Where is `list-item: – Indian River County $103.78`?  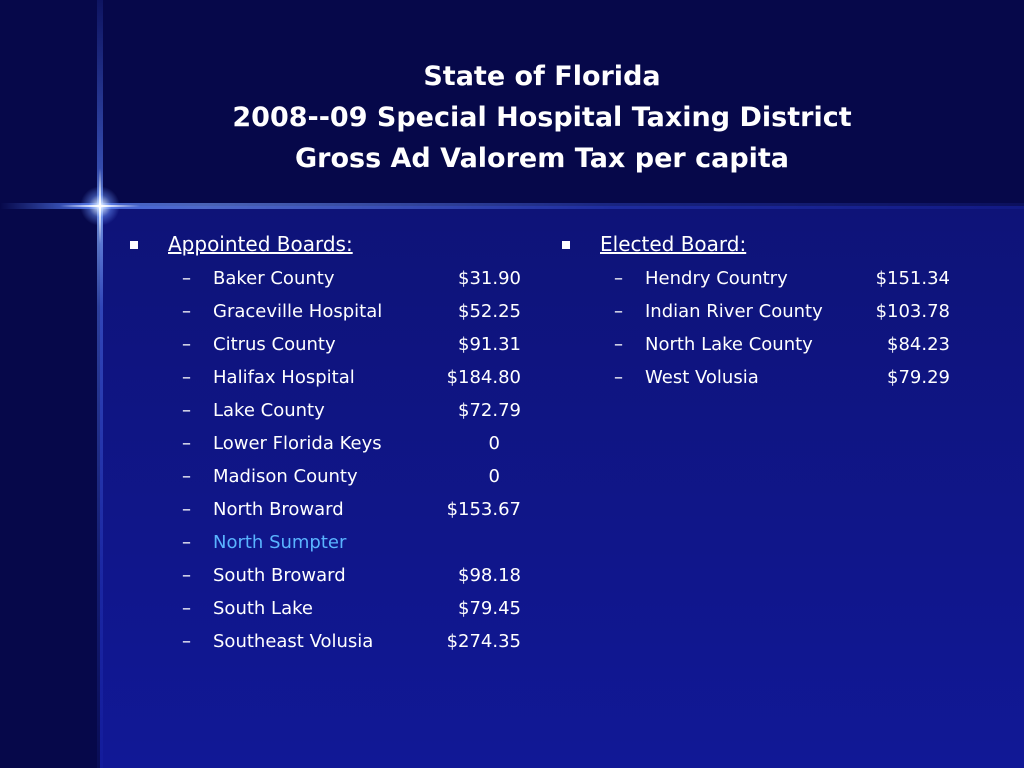
list-item: – Indian River County $103.78 is located at coordinates (772, 311).